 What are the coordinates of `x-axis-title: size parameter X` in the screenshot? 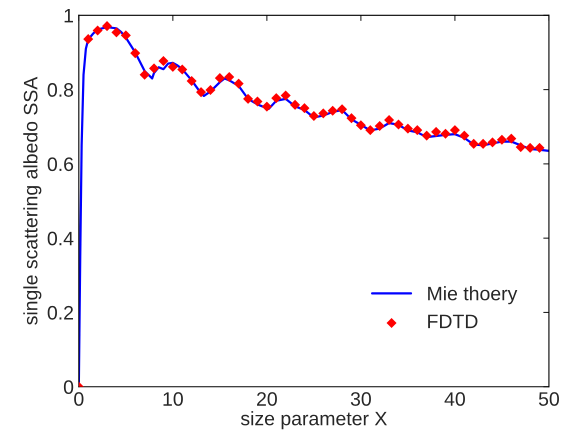 It's located at (313, 420).